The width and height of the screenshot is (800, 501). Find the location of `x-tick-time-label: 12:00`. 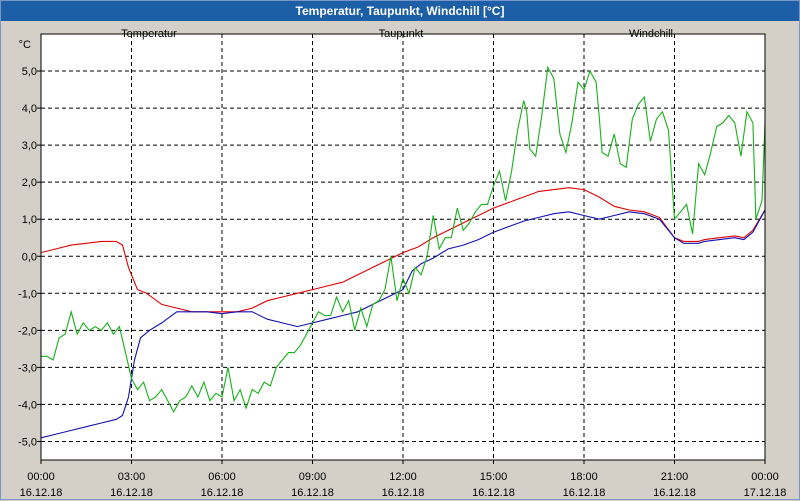

x-tick-time-label: 12:00 is located at coordinates (403, 477).